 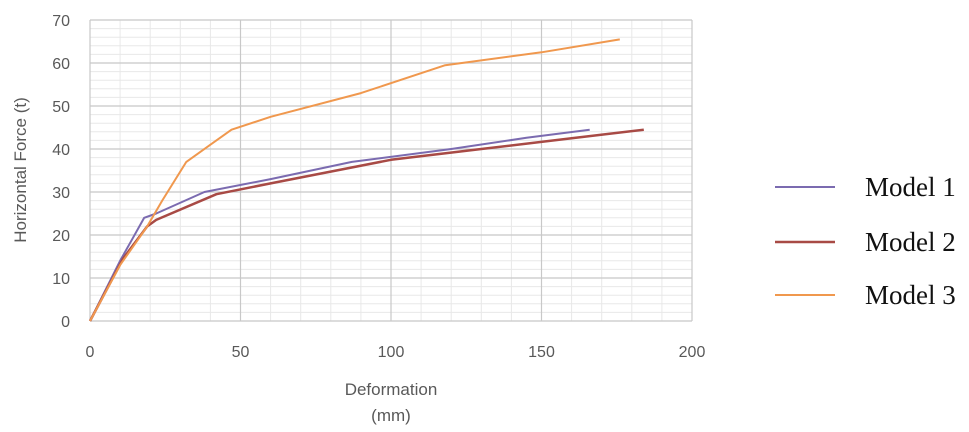 What do you see at coordinates (65, 322) in the screenshot?
I see `y-tick-label: 0` at bounding box center [65, 322].